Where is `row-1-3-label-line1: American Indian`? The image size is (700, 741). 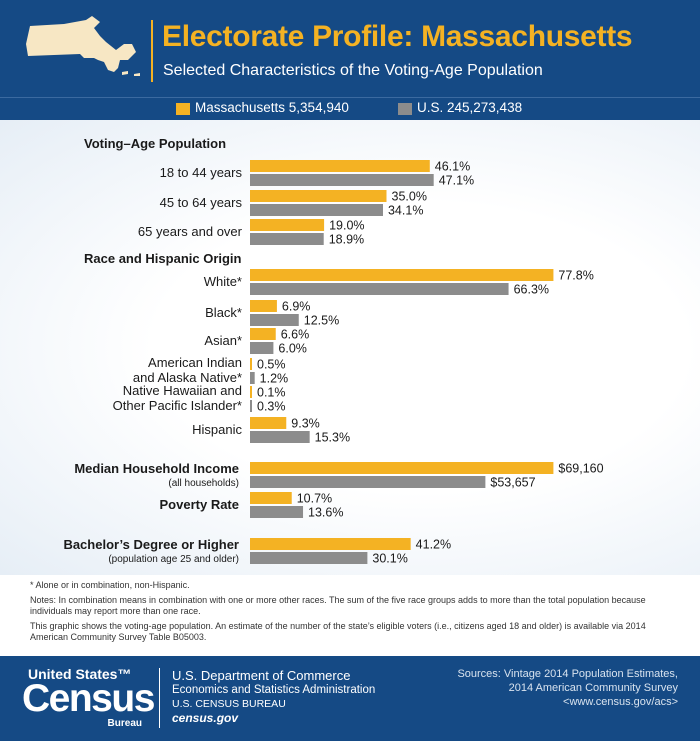 row-1-3-label-line1: American Indian is located at coordinates (195, 362).